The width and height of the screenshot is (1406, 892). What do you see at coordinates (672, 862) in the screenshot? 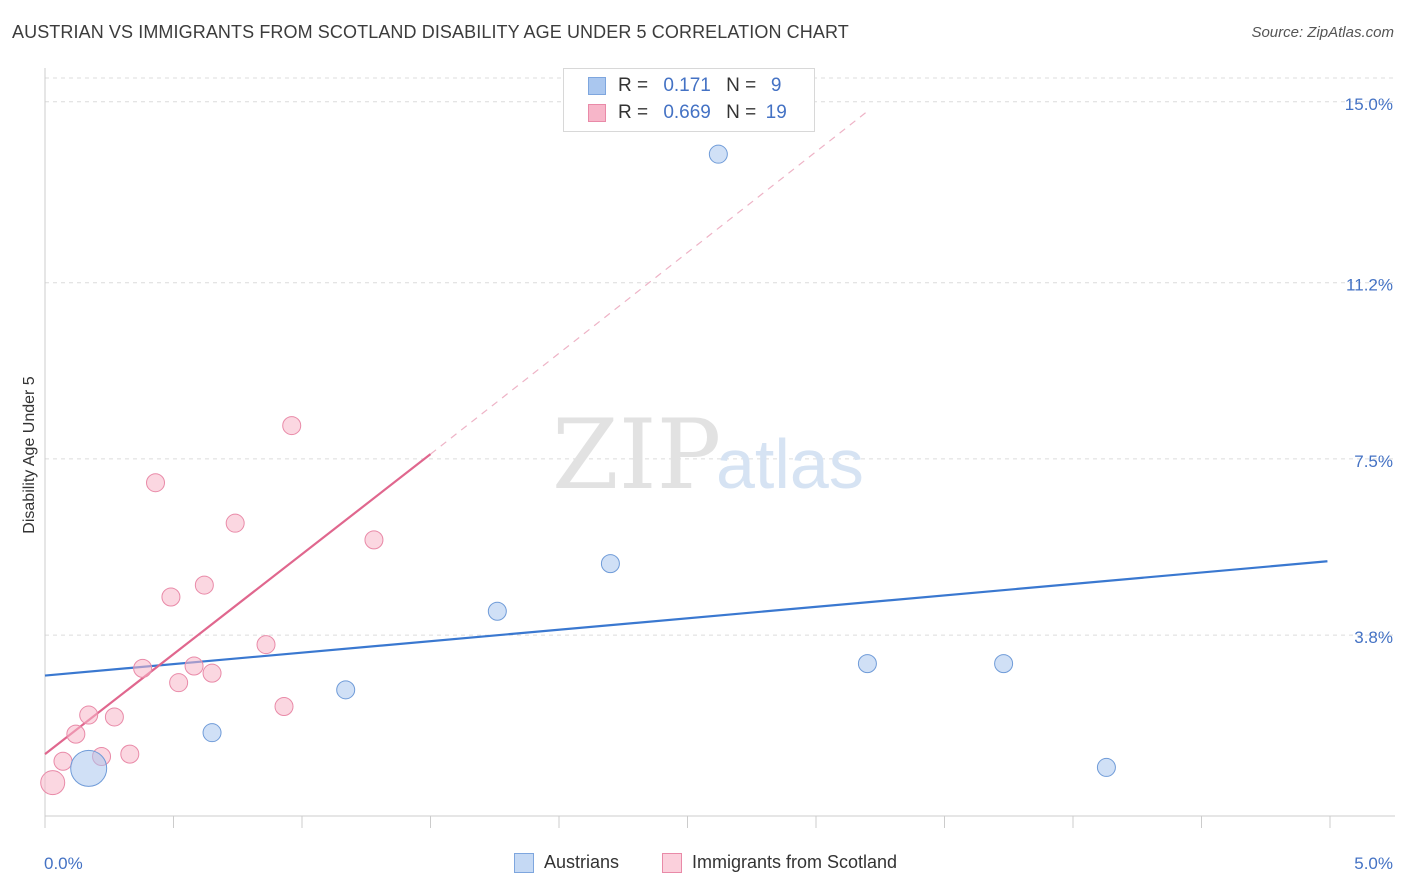
I see `series-swatch-scotland` at bounding box center [672, 862].